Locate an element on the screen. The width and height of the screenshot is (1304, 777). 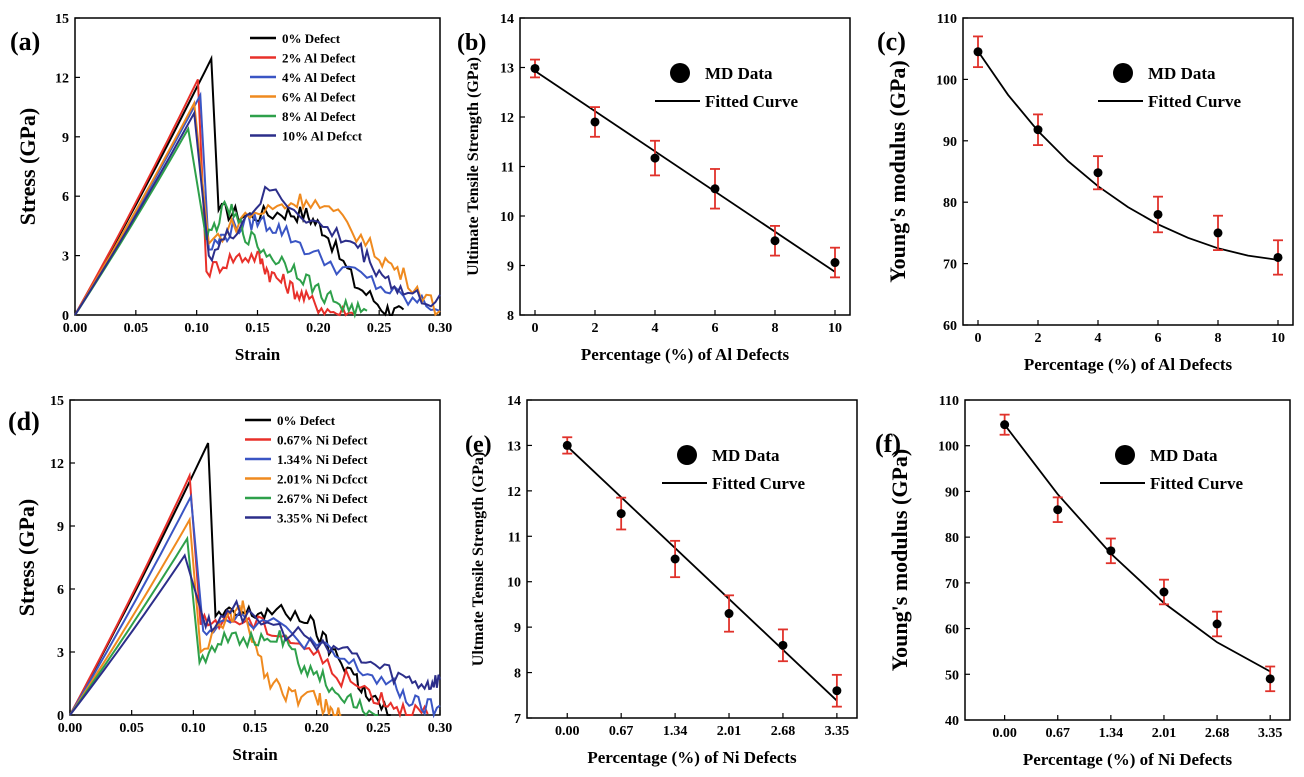
legend-label-4: 6% Al Defect is located at coordinates (319, 97).